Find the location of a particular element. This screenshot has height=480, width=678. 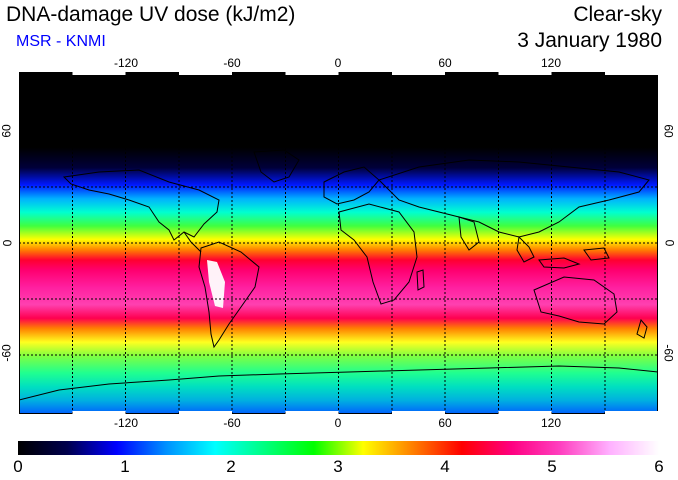

lon-tick-bottom: 0 is located at coordinates (338, 423).